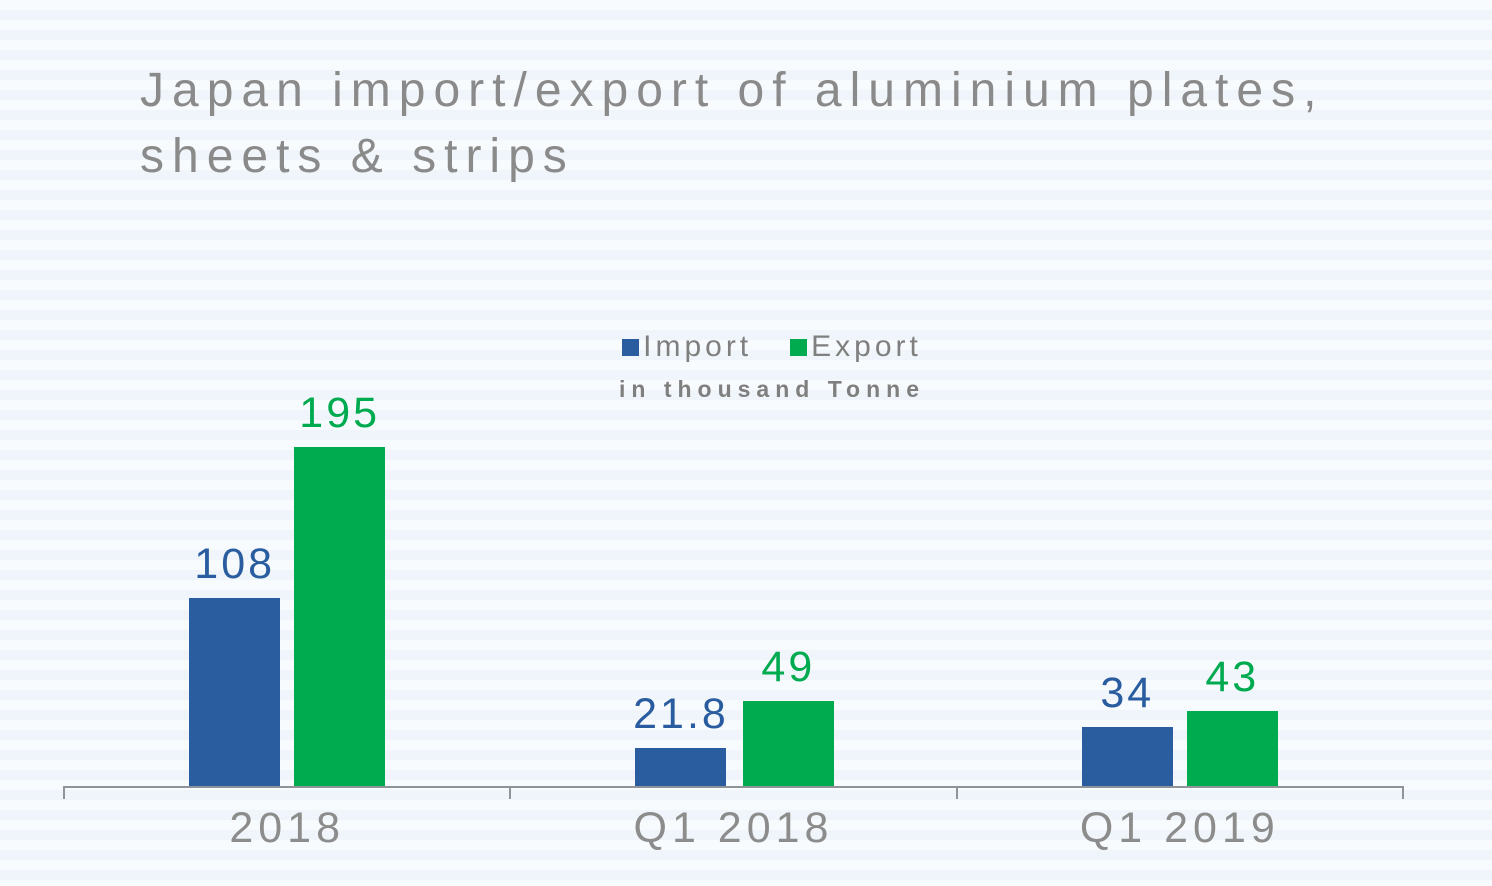 The height and width of the screenshot is (886, 1492). Describe the element at coordinates (1179, 828) in the screenshot. I see `category-label: Q1 2019` at that location.